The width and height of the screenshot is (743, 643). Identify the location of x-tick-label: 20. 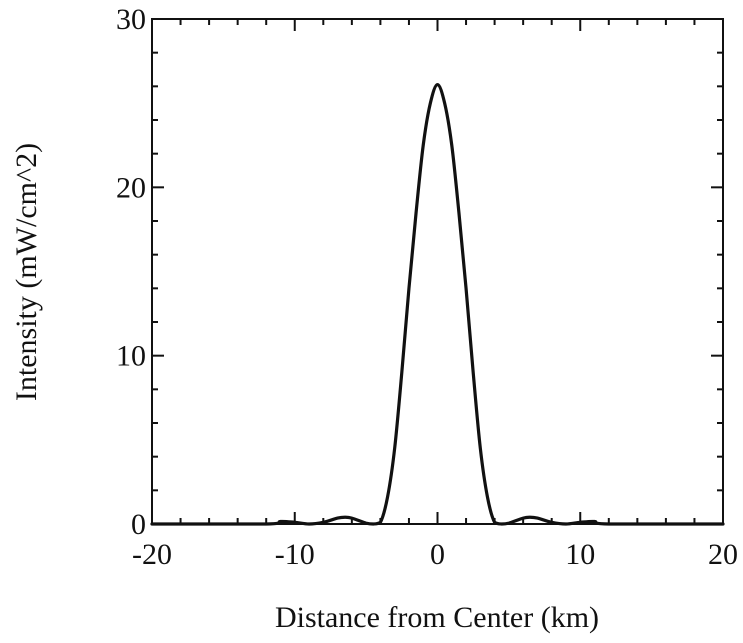
(723, 554).